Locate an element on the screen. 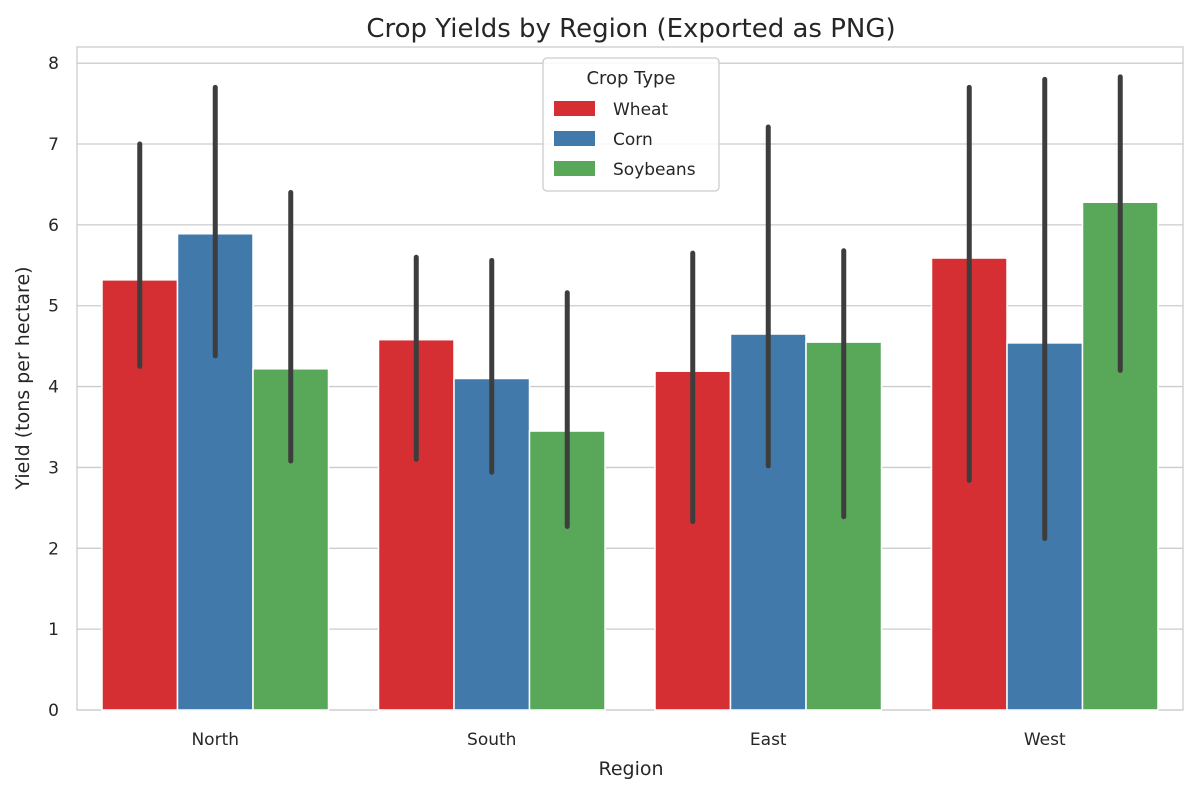 The height and width of the screenshot is (793, 1200). y-tick-label: 0 is located at coordinates (53, 711).